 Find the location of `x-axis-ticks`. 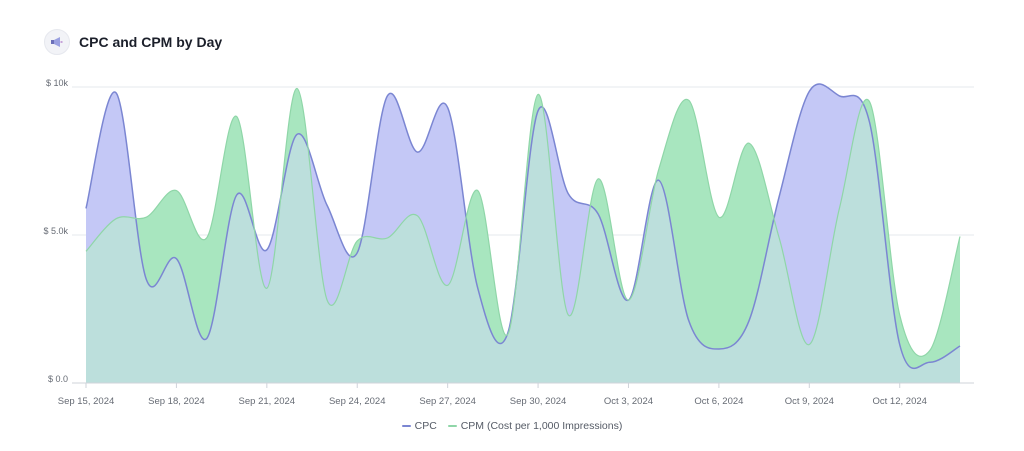

x-axis-ticks is located at coordinates (493, 385).